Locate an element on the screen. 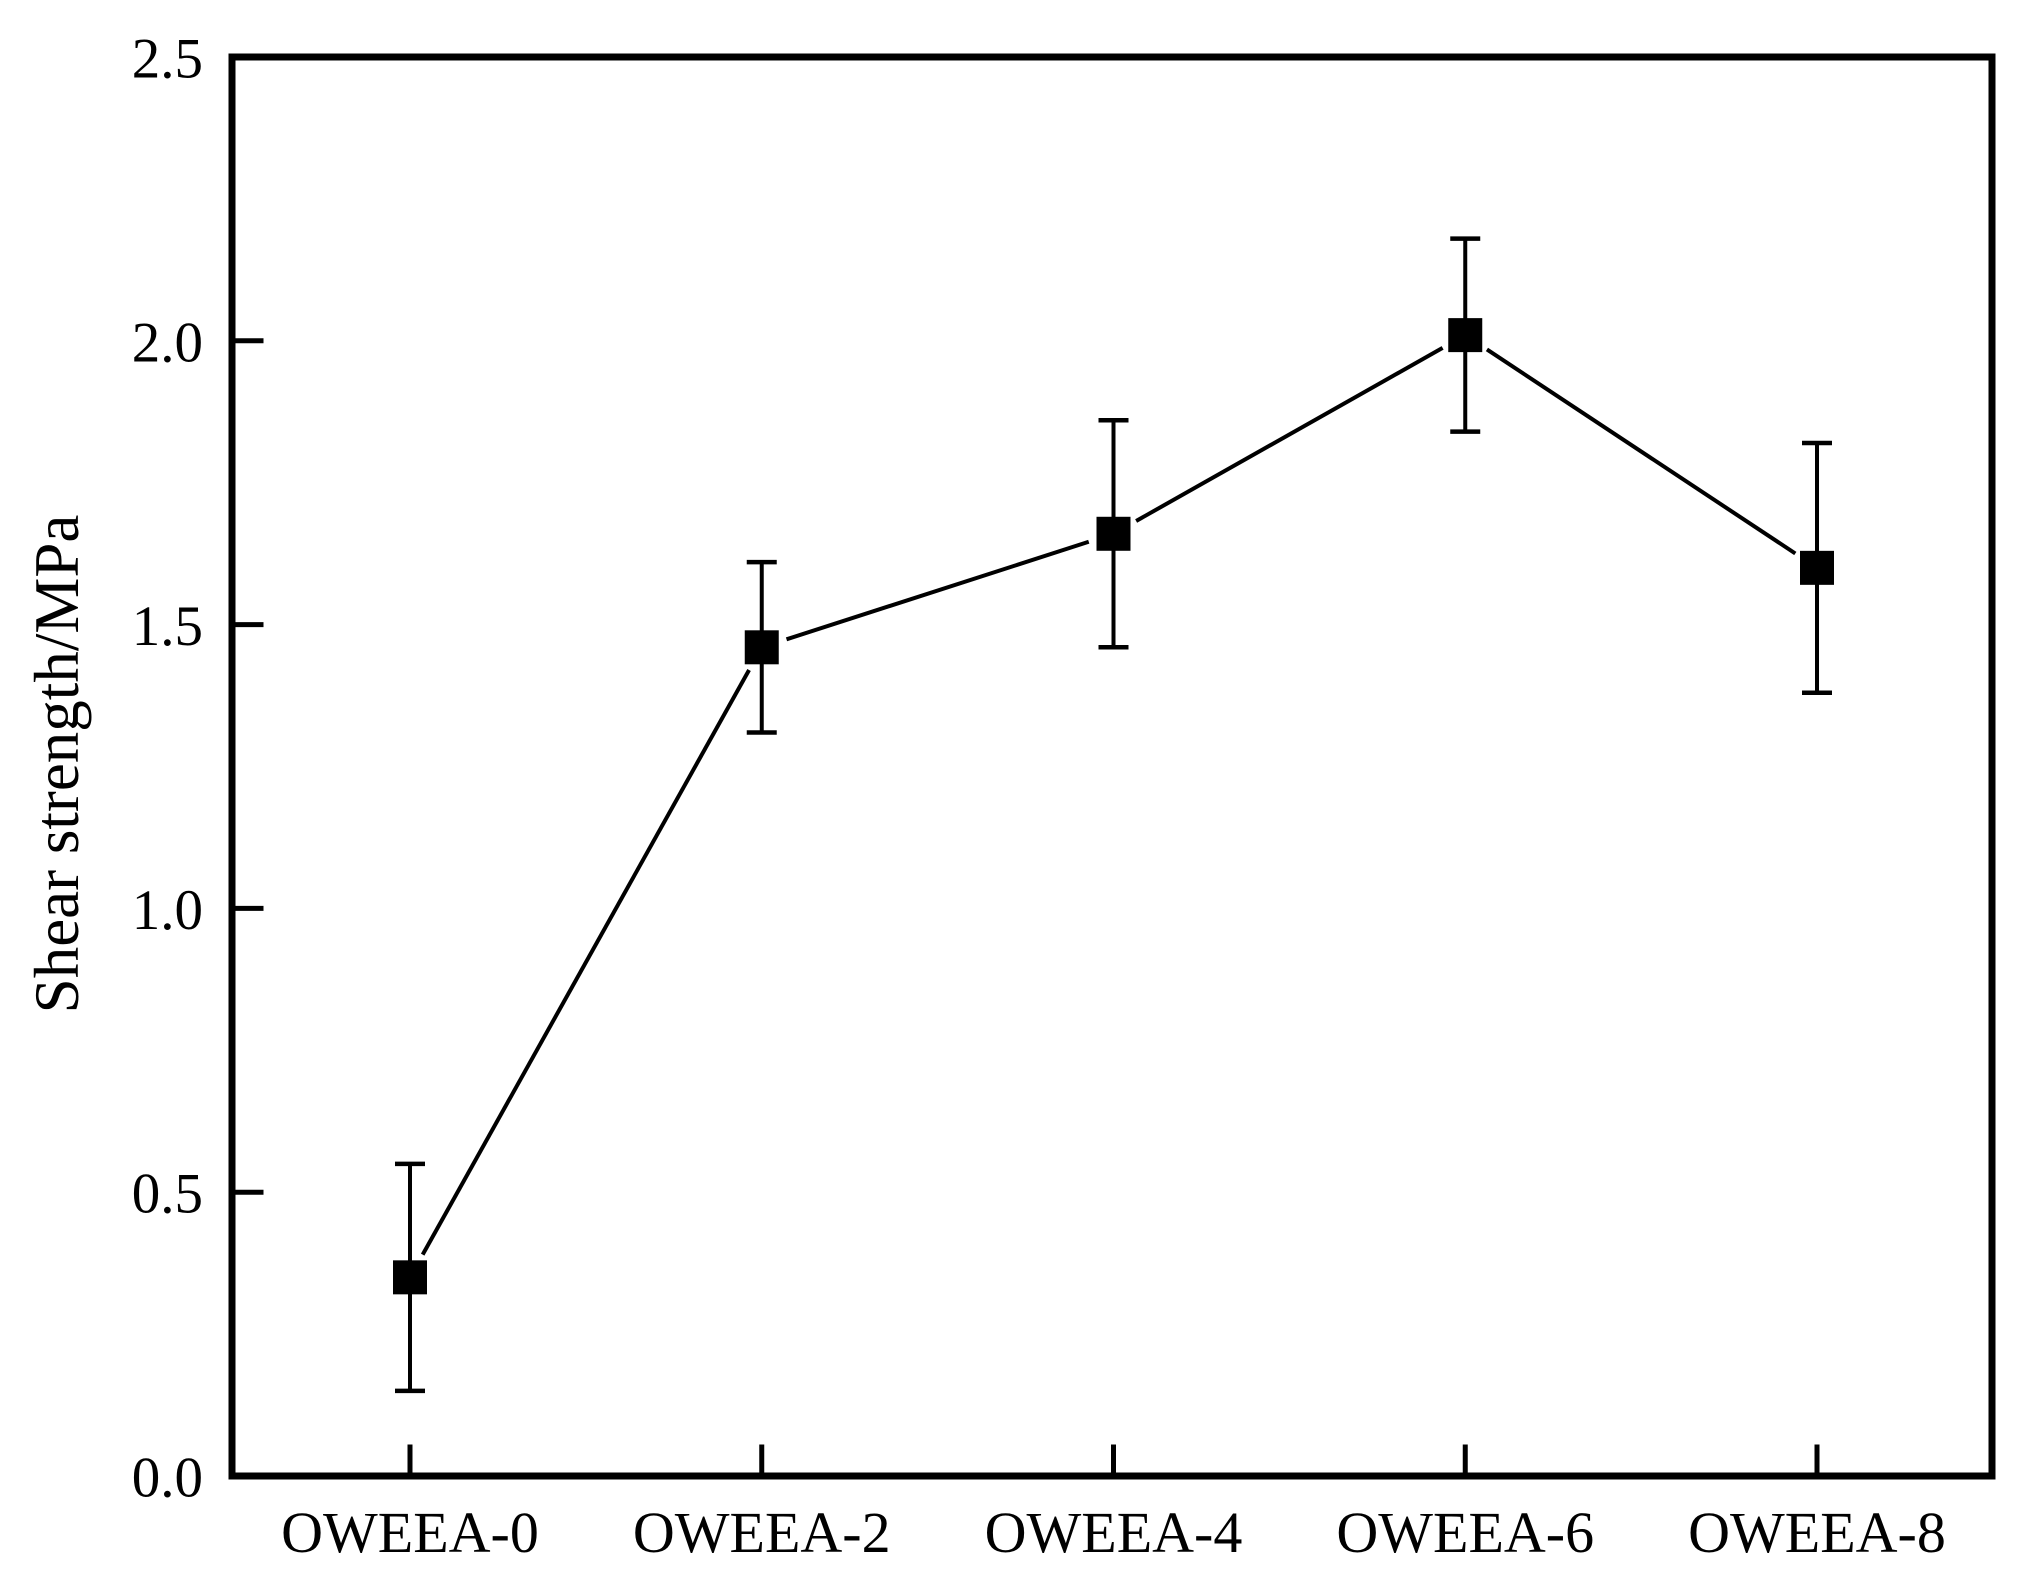 The image size is (2034, 1589). x-tick-label: OWEEA-8 is located at coordinates (1817, 1532).